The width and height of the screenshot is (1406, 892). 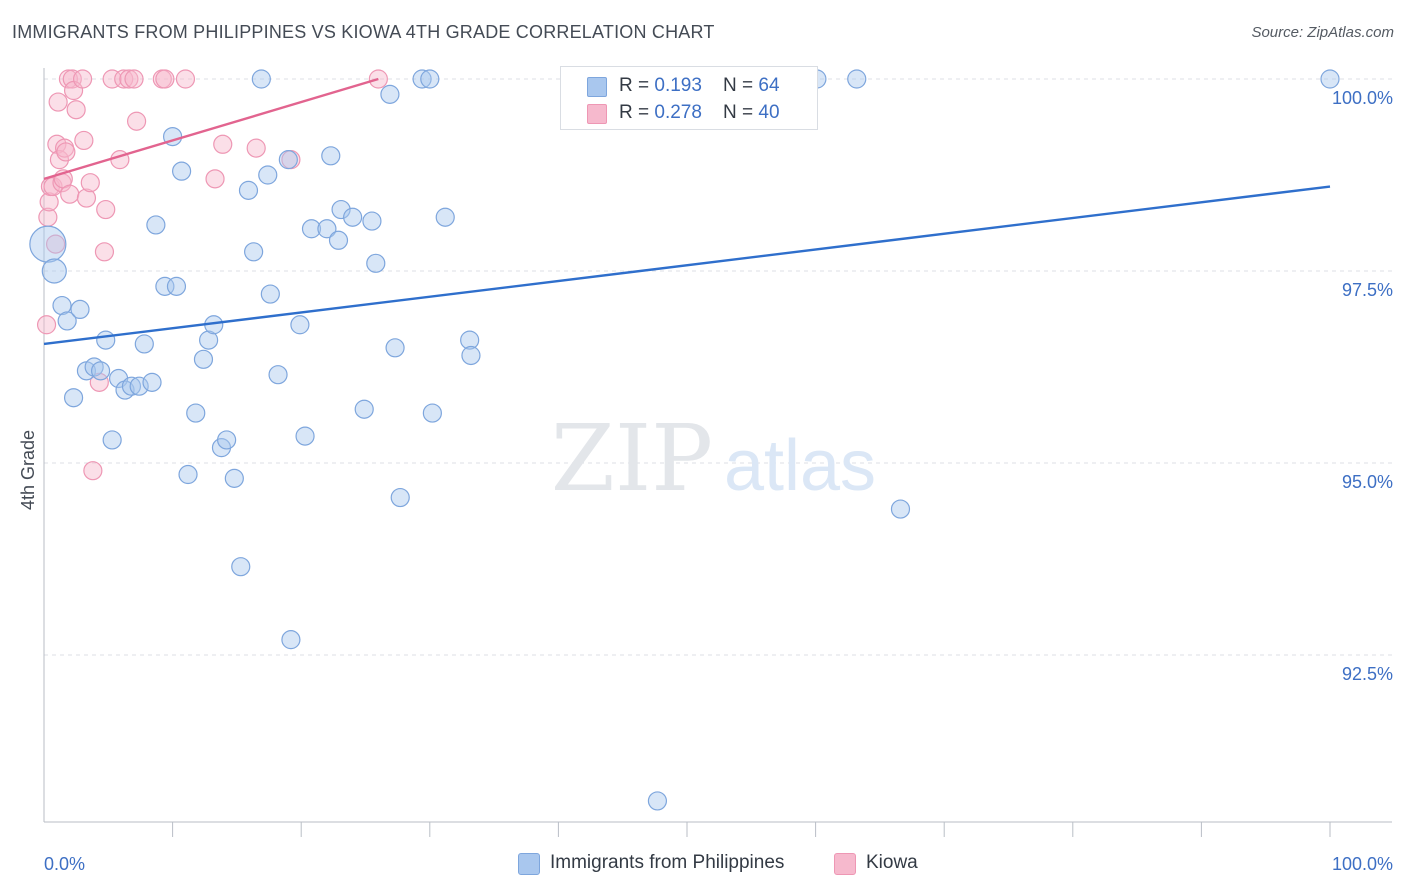 I want to click on watermark: ZIP atlas, so click(x=713, y=458).